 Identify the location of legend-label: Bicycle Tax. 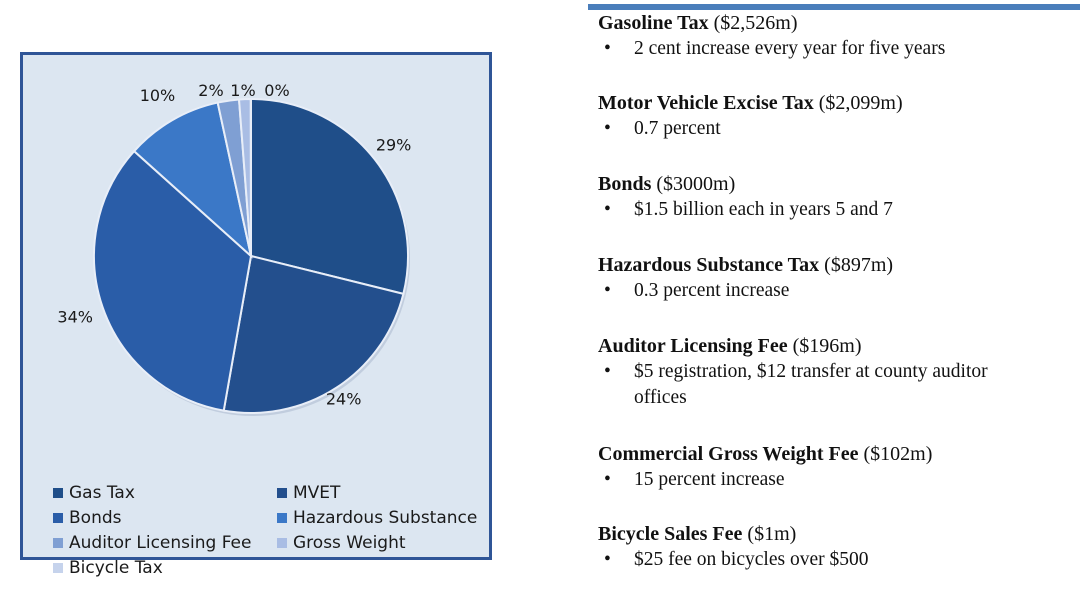
(116, 568).